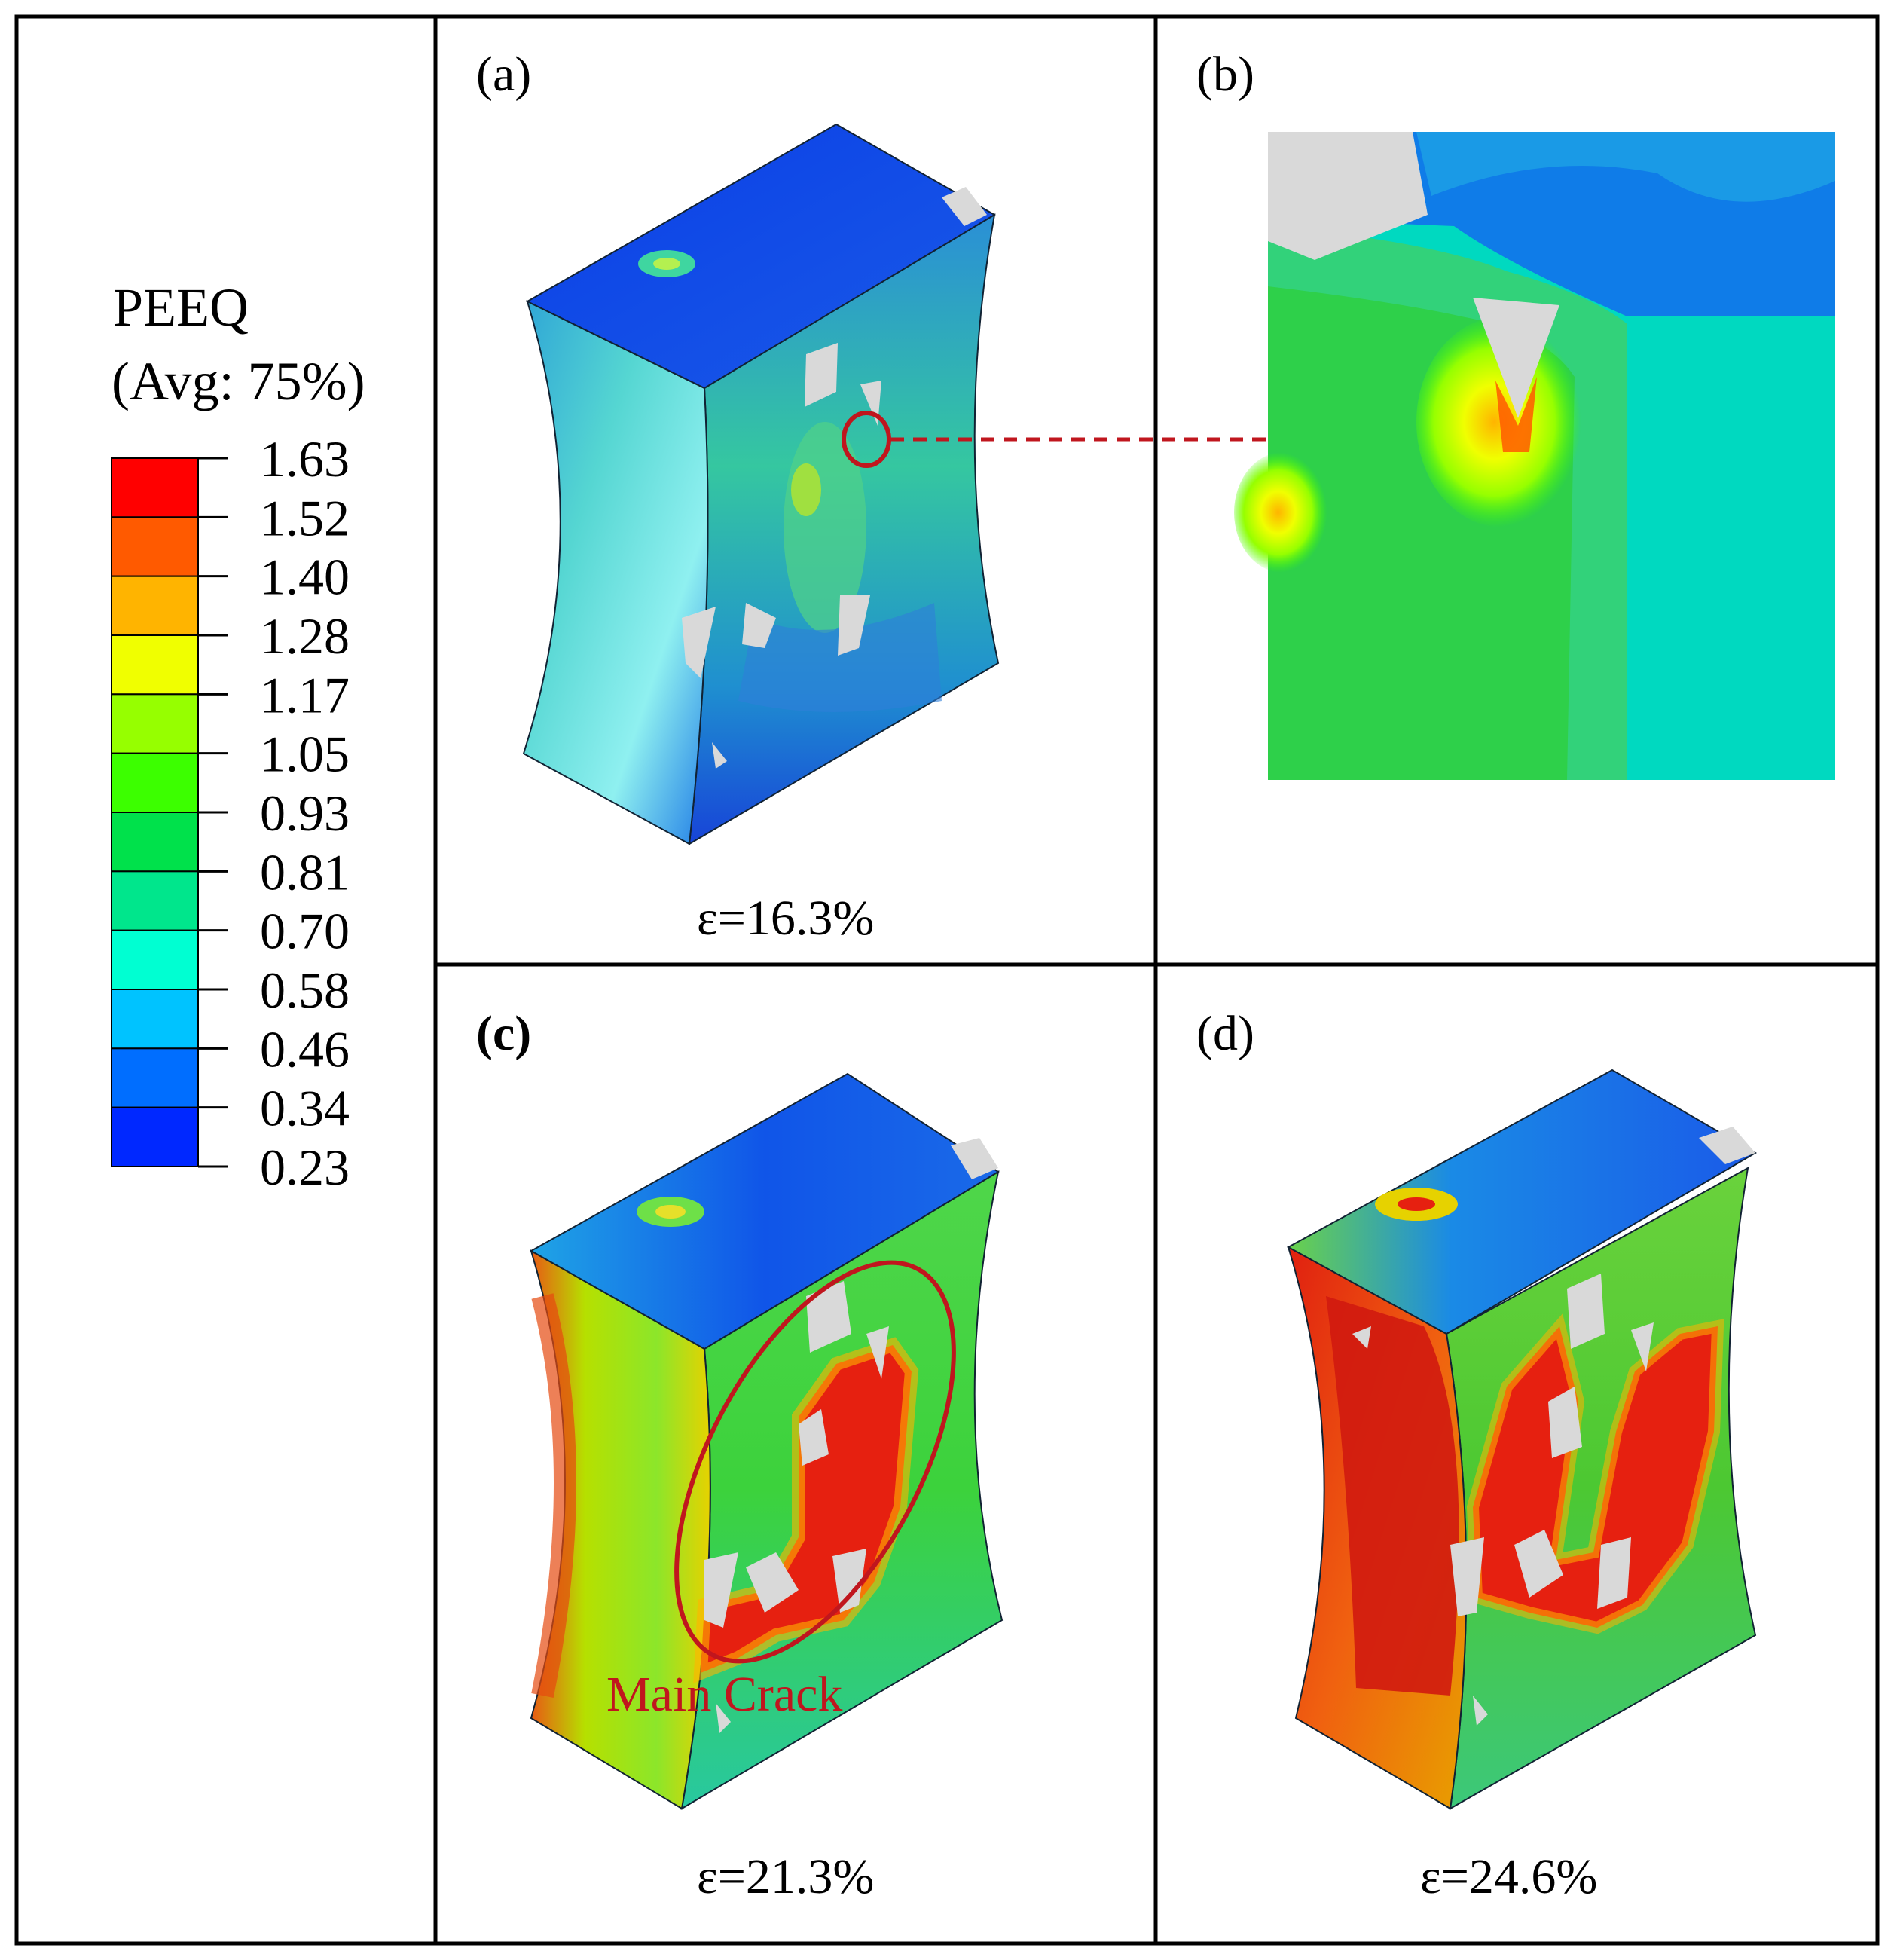 The width and height of the screenshot is (1894, 1960). I want to click on panel-c-label: (c), so click(503, 1033).